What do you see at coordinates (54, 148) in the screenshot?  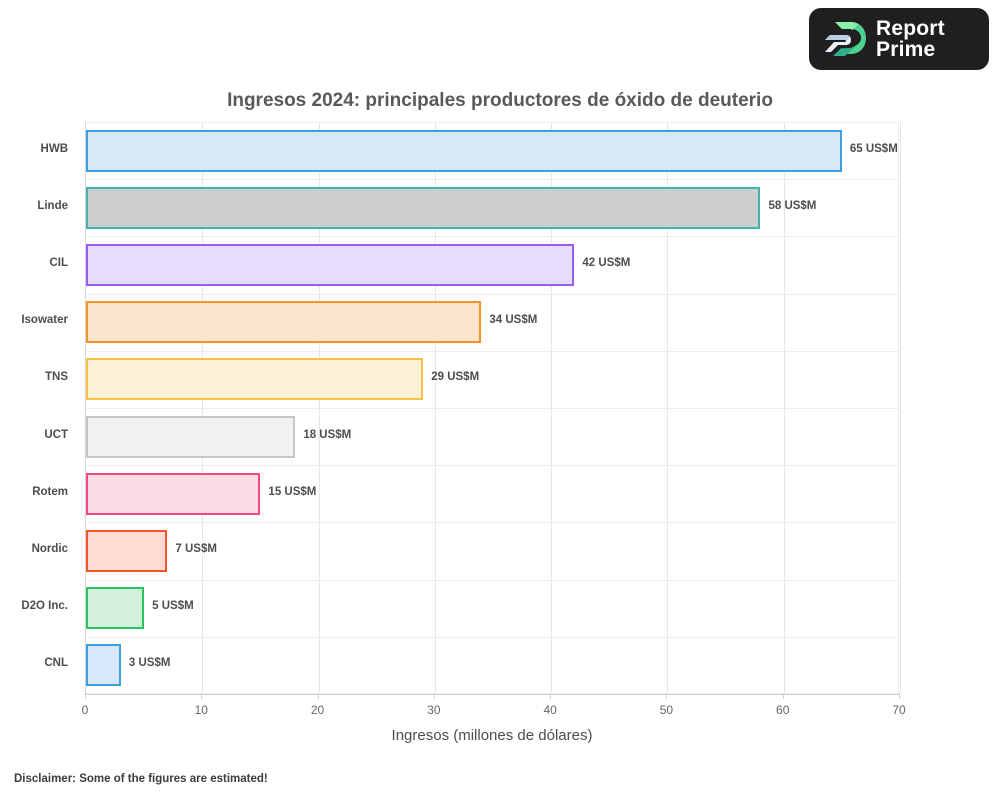 I see `y-axis-label-hwb: HWB` at bounding box center [54, 148].